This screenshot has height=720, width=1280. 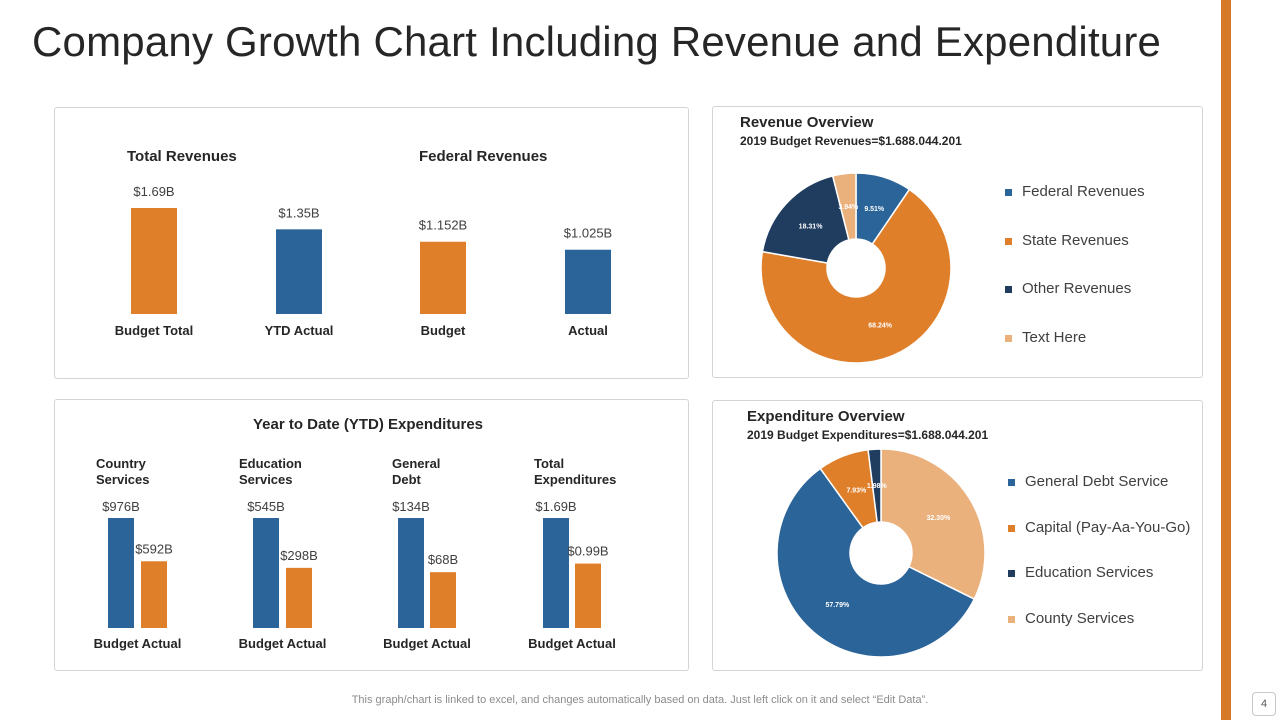 What do you see at coordinates (826, 416) in the screenshot?
I see `expenditure-overview-title: Expenditure Overview` at bounding box center [826, 416].